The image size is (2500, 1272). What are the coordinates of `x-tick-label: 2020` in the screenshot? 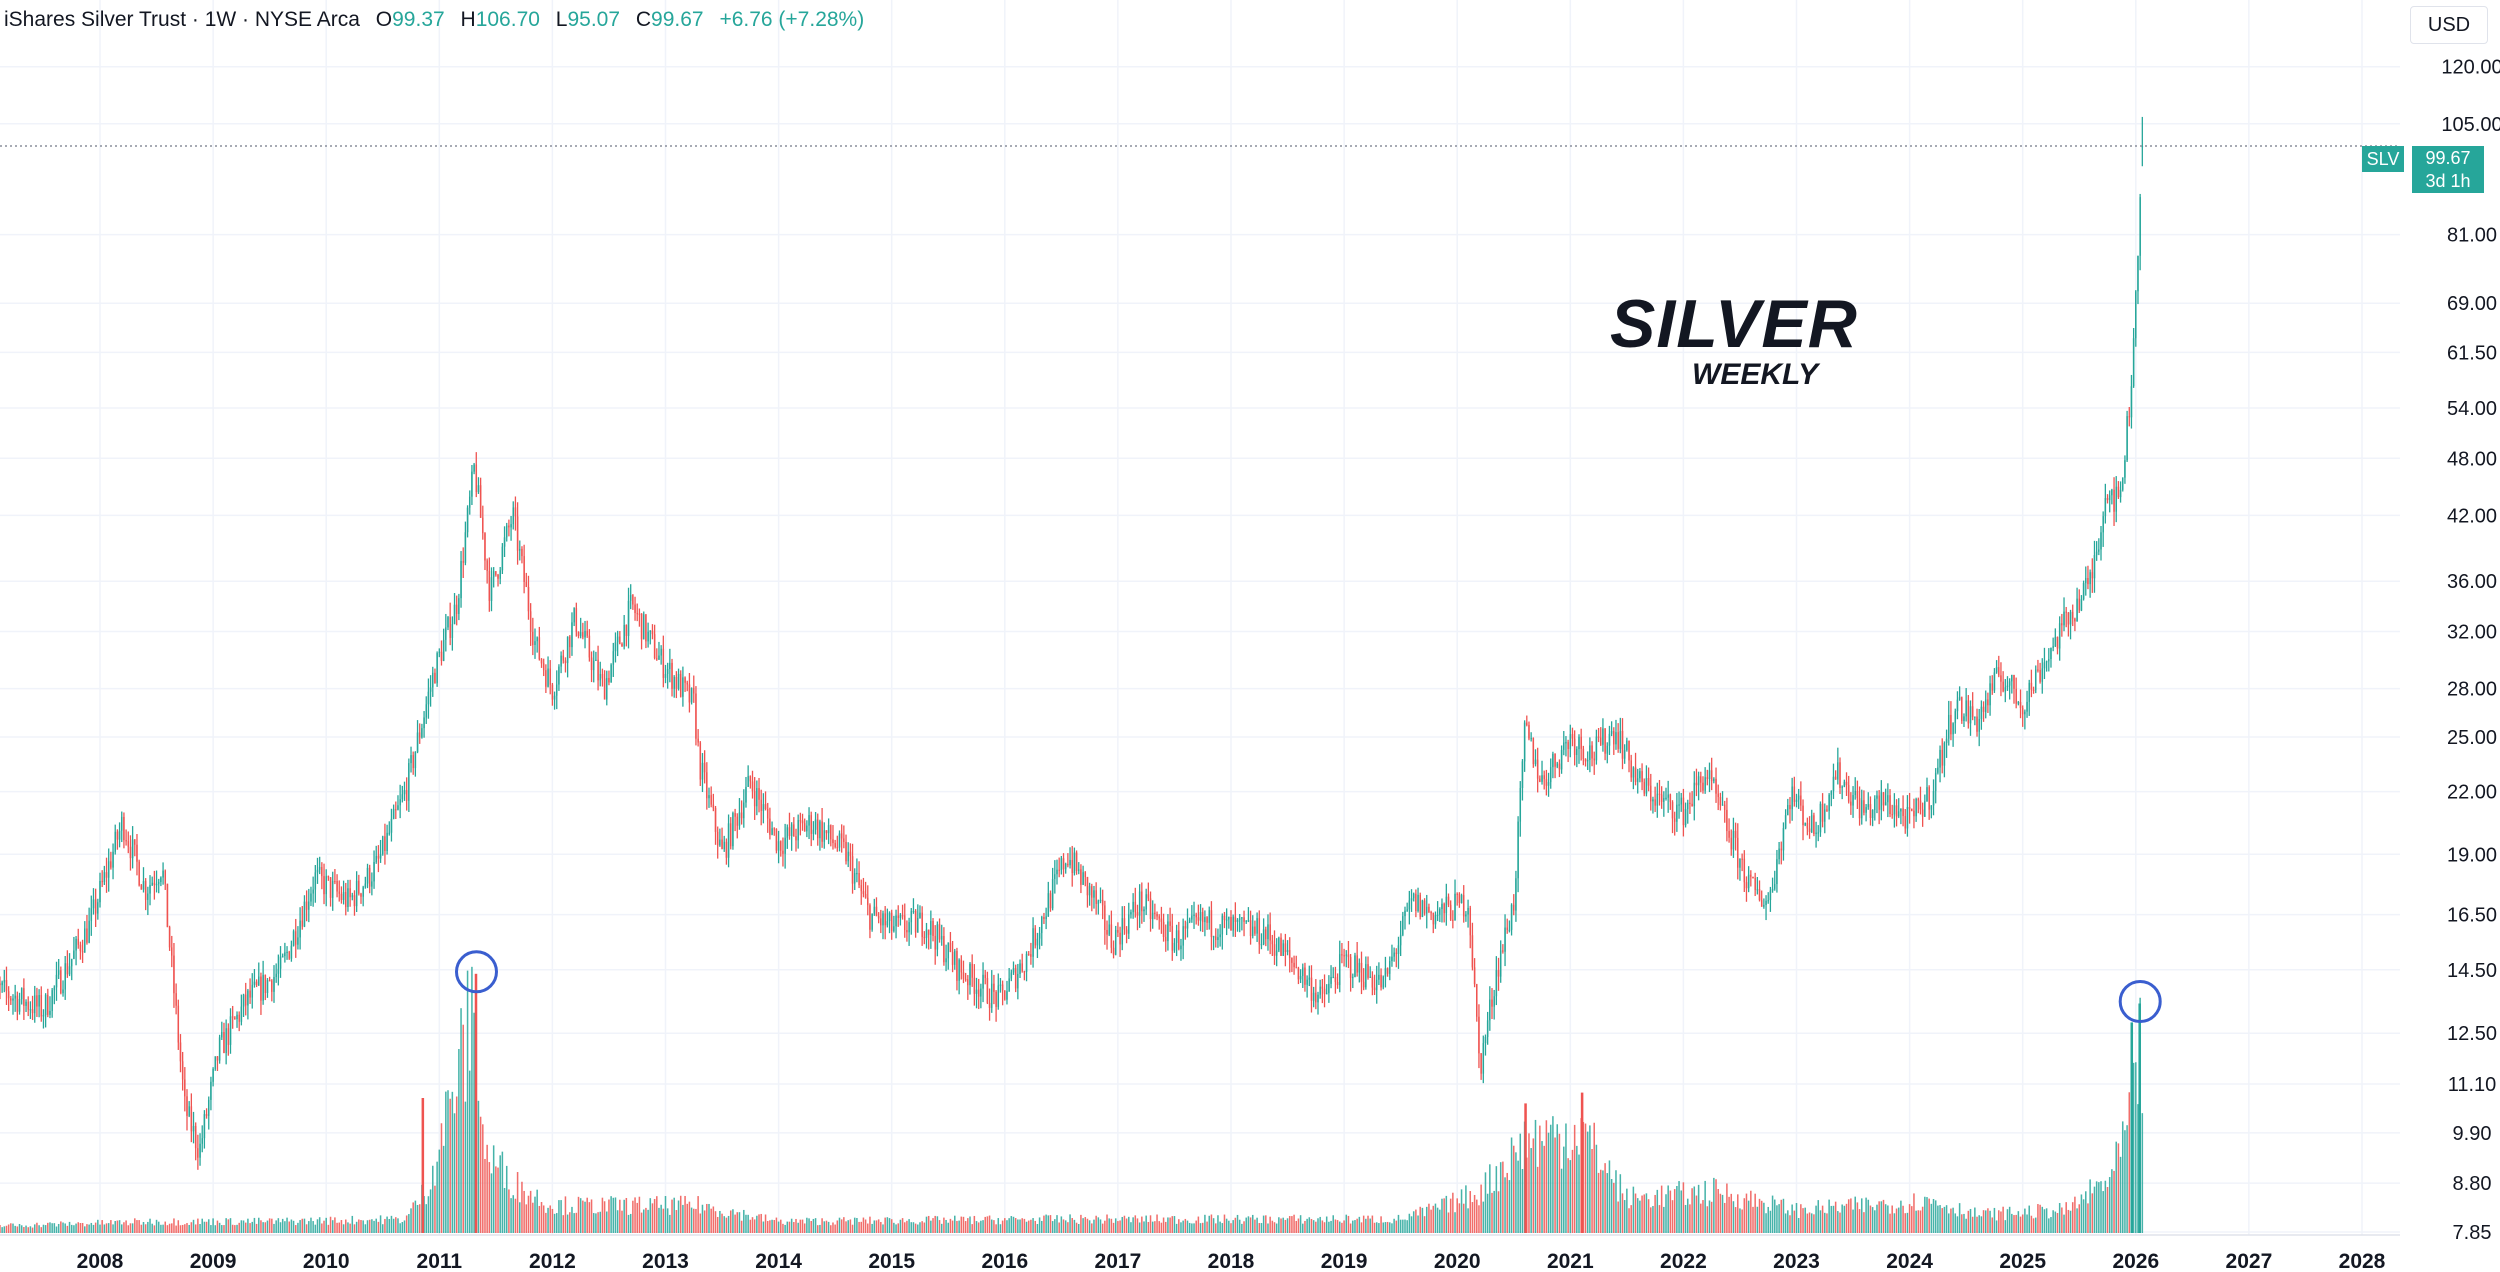 It's located at (1457, 1261).